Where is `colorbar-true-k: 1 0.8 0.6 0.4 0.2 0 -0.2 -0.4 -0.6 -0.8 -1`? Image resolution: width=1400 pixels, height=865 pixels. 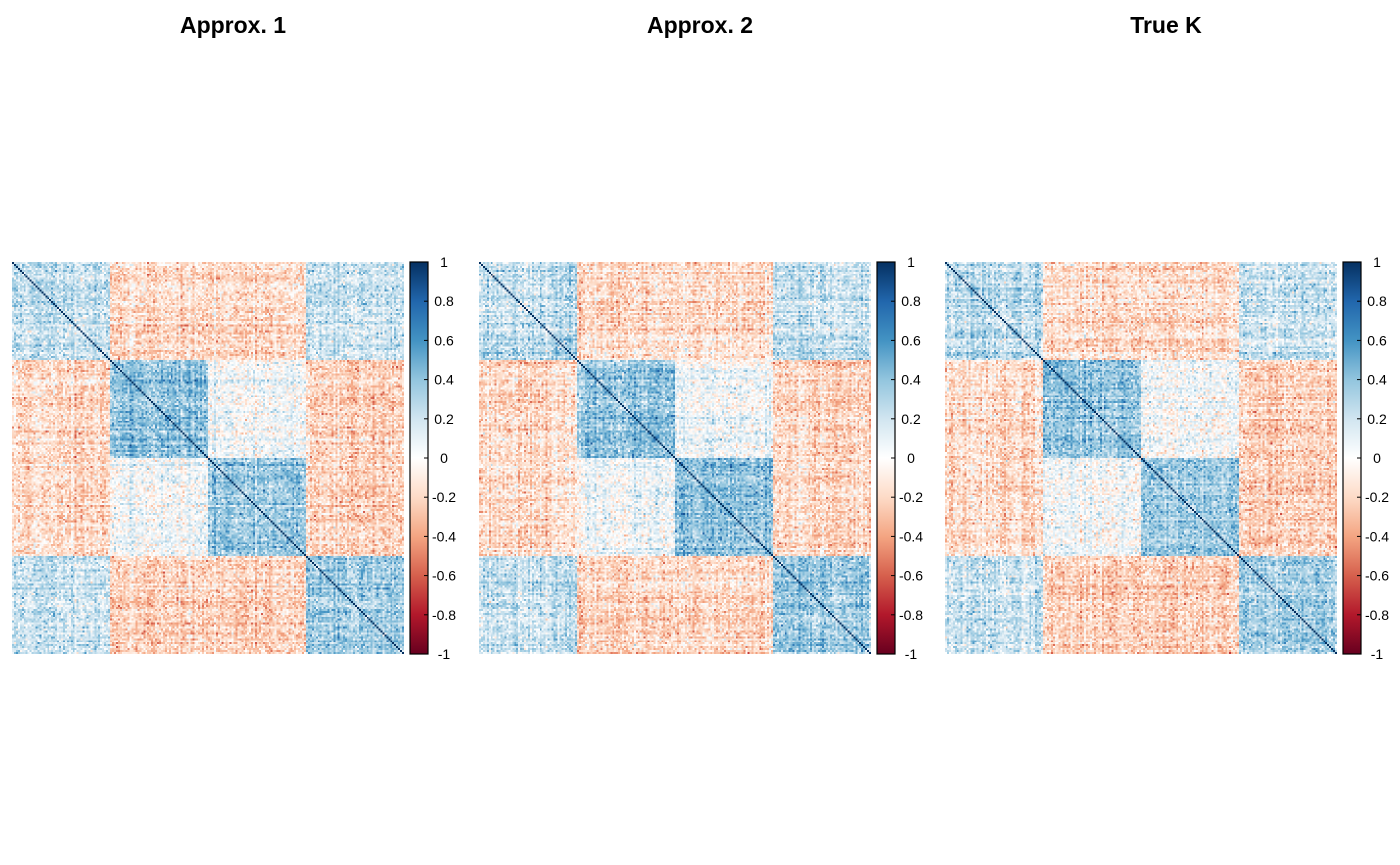 colorbar-true-k: 1 0.8 0.6 0.4 0.2 0 -0.2 -0.4 -0.6 -0.8 -1 is located at coordinates (1365, 458).